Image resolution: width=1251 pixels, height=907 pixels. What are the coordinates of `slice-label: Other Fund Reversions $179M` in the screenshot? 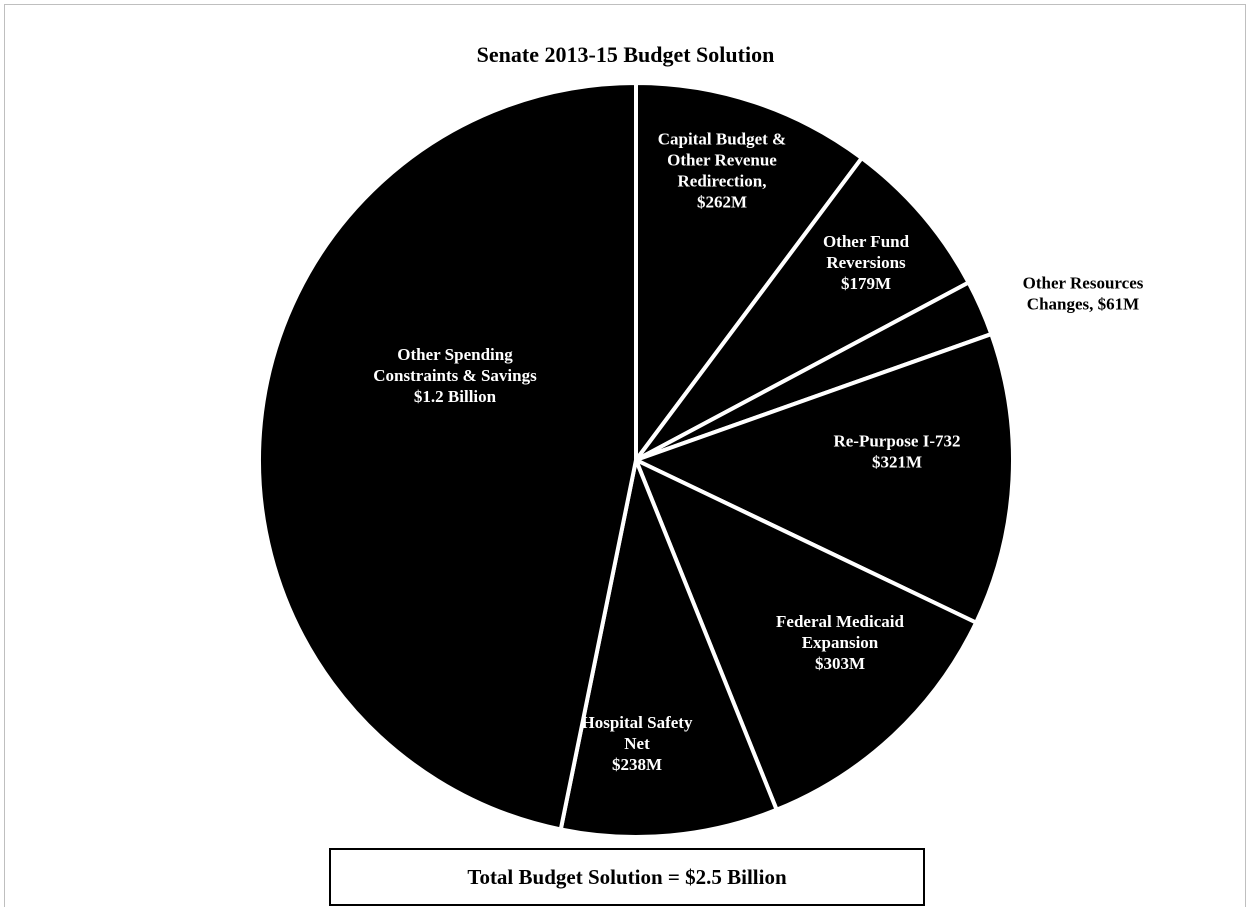 It's located at (866, 262).